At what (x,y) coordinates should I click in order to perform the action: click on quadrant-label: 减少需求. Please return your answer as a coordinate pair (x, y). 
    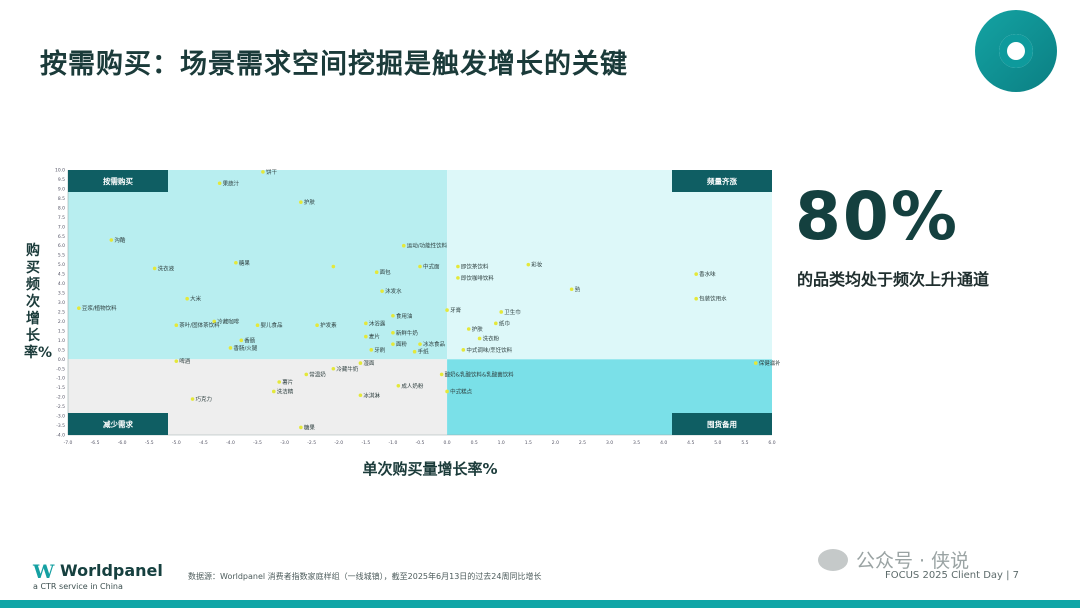
    Looking at the image, I should click on (118, 424).